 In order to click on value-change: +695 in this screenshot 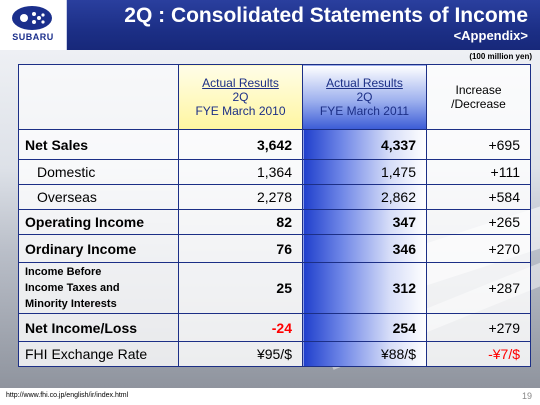, I will do `click(478, 144)`.